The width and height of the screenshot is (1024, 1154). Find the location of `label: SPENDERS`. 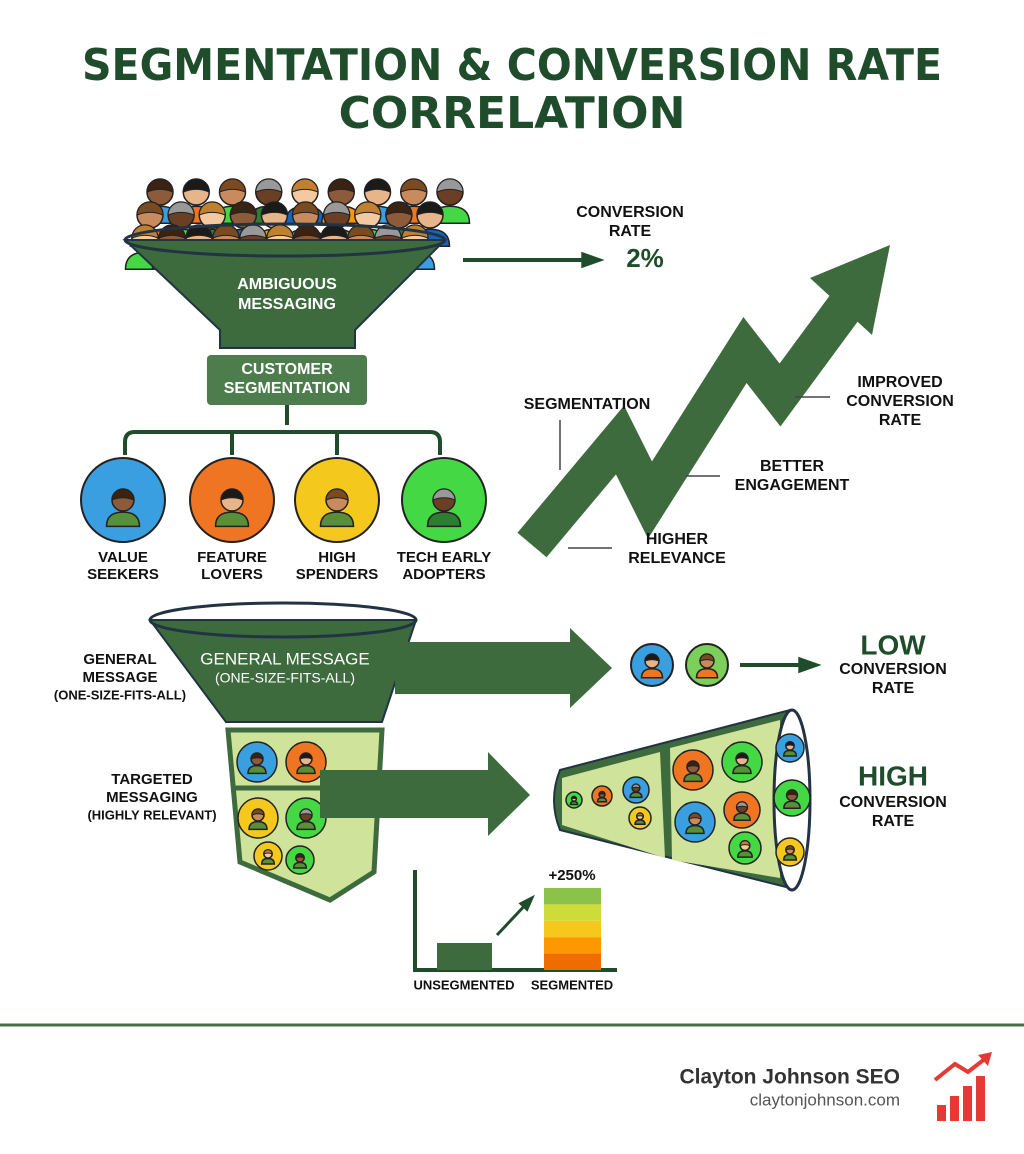

label: SPENDERS is located at coordinates (337, 574).